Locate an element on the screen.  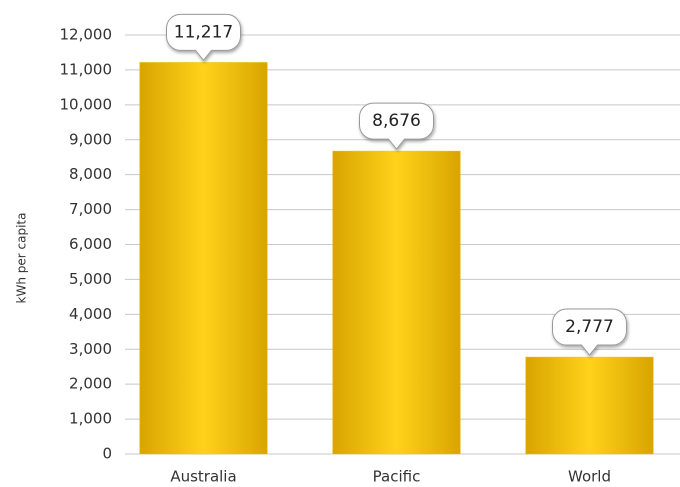
y-tick-label: 11,000 is located at coordinates (86, 69).